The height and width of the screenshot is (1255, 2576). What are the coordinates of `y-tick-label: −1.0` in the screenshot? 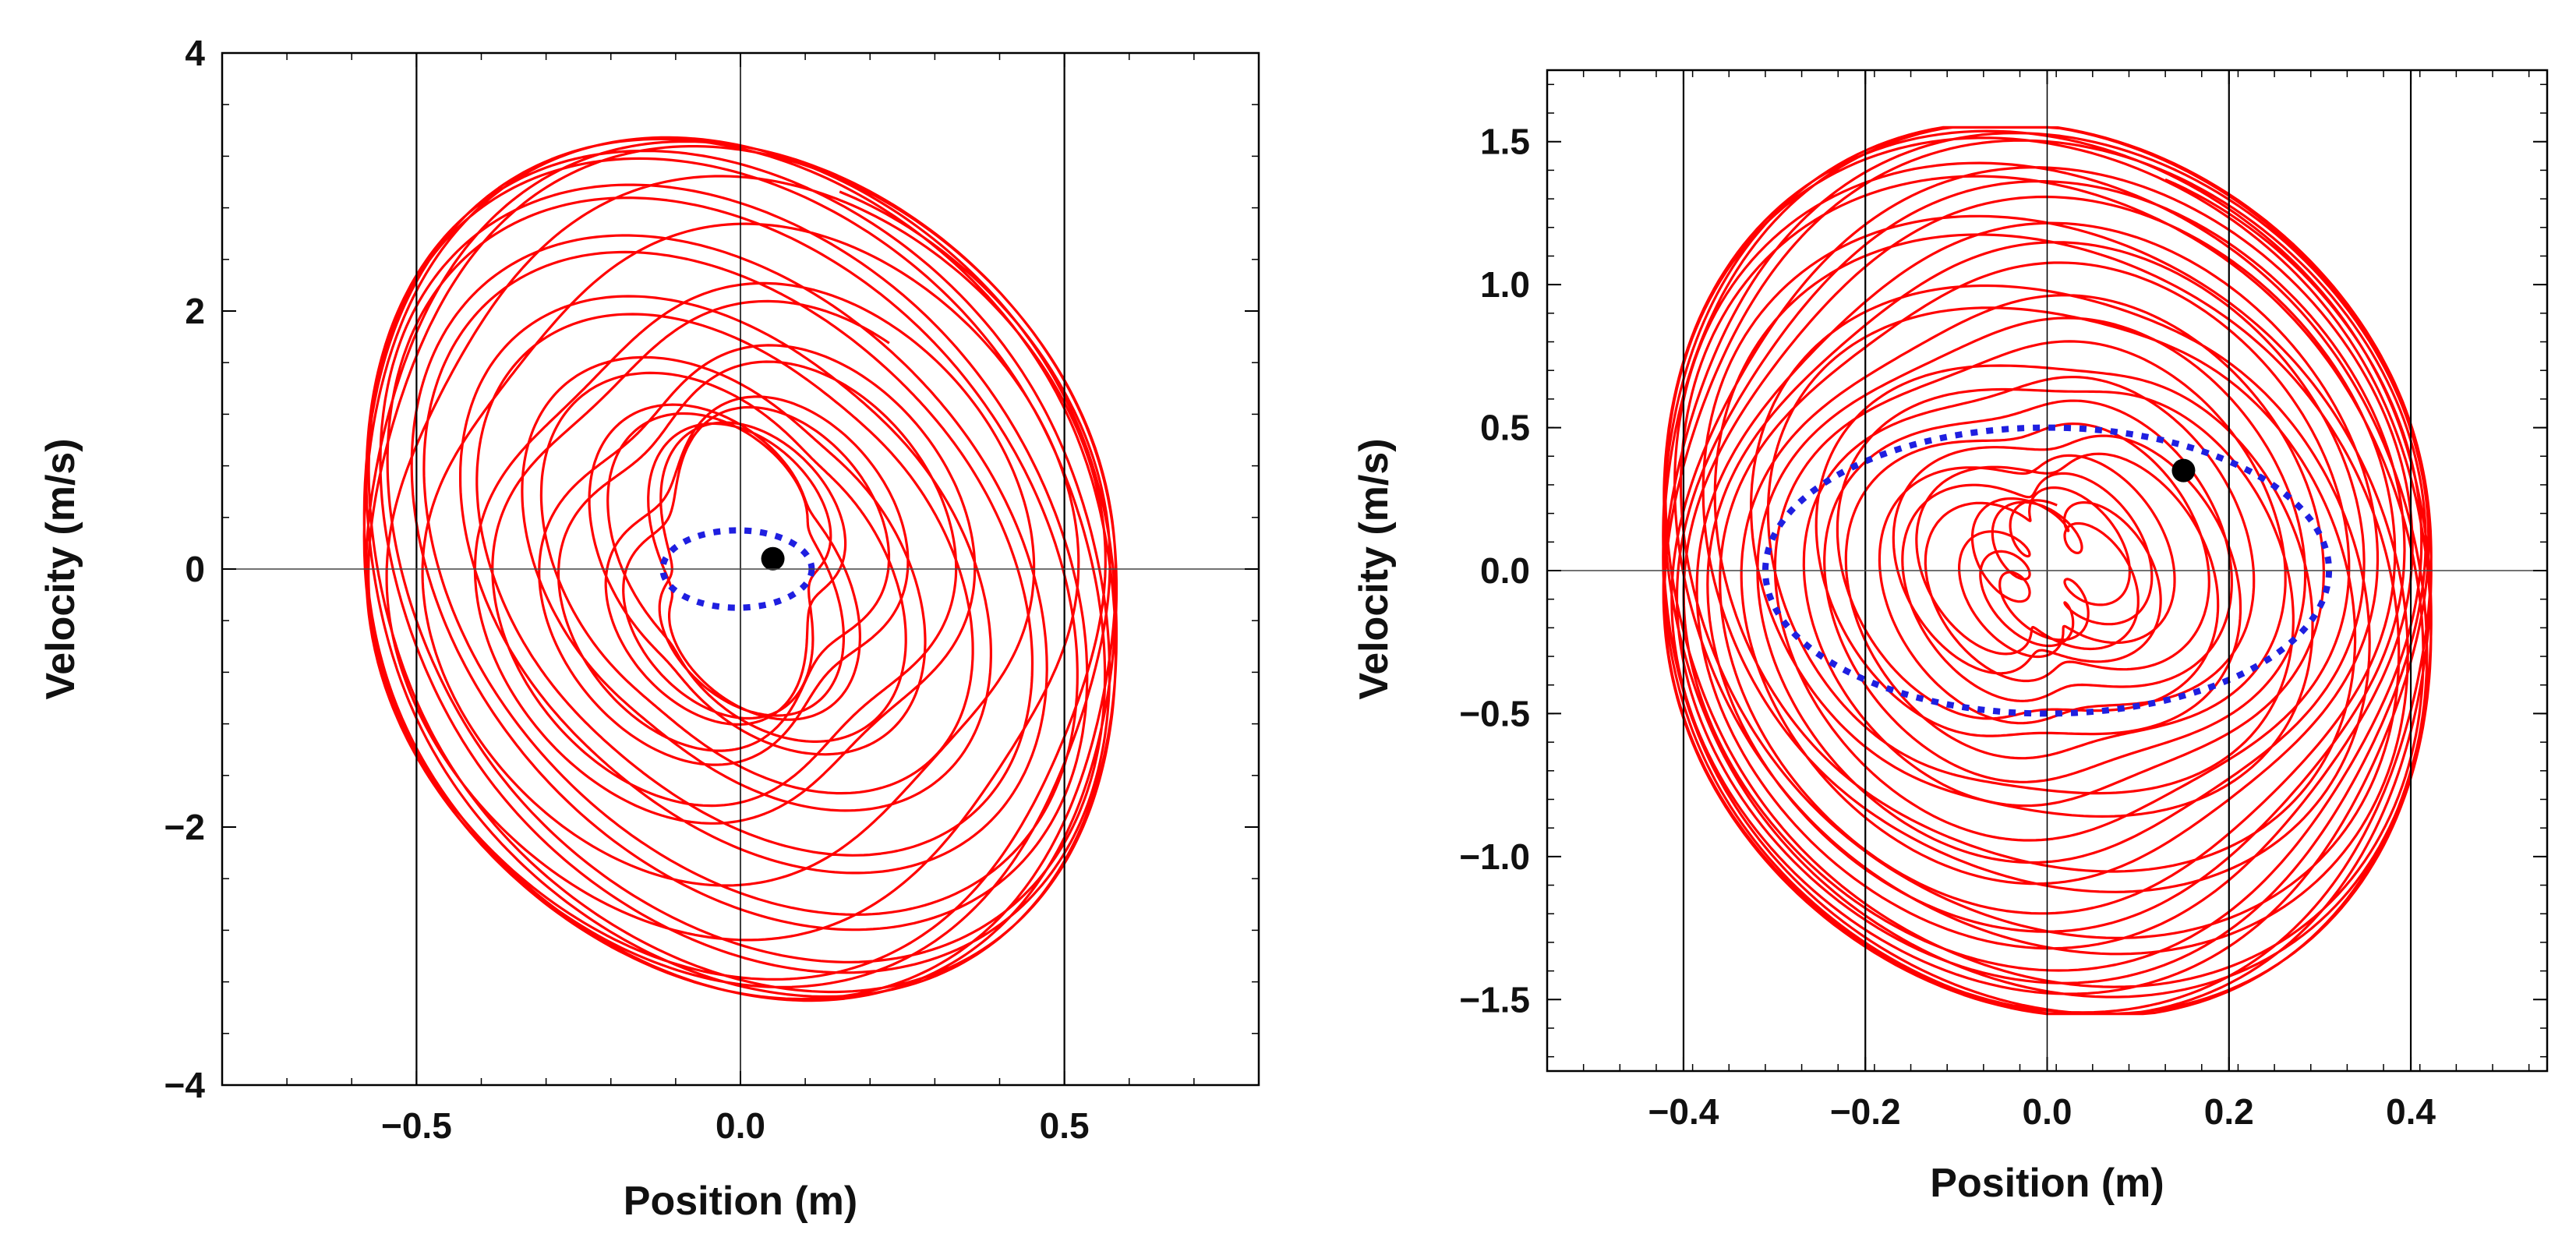 It's located at (1494, 856).